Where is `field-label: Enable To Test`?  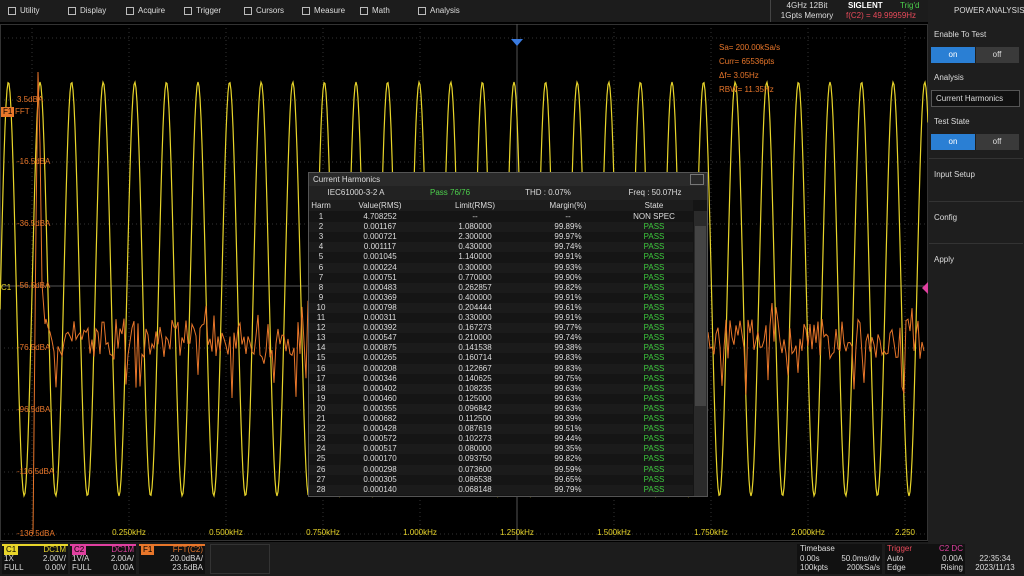
field-label: Enable To Test is located at coordinates (960, 35).